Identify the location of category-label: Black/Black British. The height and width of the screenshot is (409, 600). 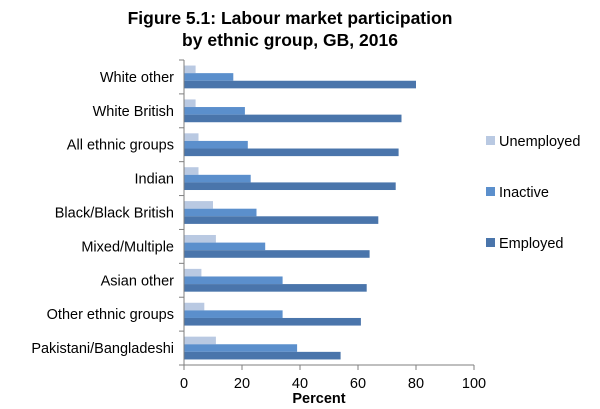
(114, 214).